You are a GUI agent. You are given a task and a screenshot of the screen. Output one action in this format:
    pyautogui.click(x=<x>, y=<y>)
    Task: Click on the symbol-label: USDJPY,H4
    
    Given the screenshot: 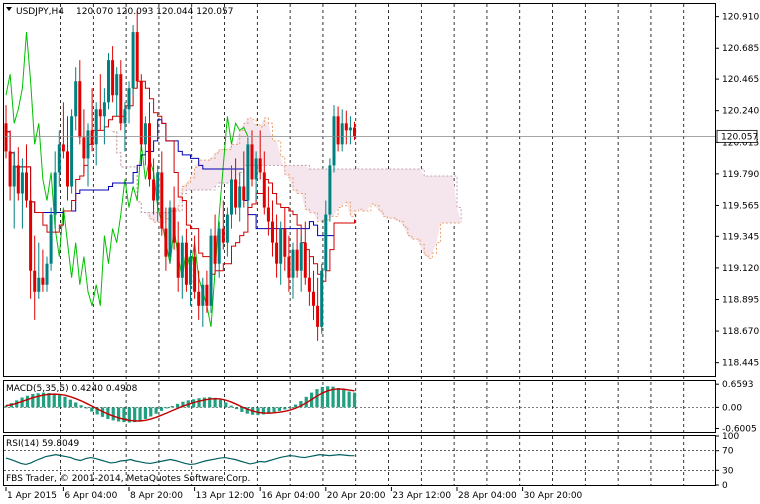 What is the action you would take?
    pyautogui.click(x=40, y=12)
    